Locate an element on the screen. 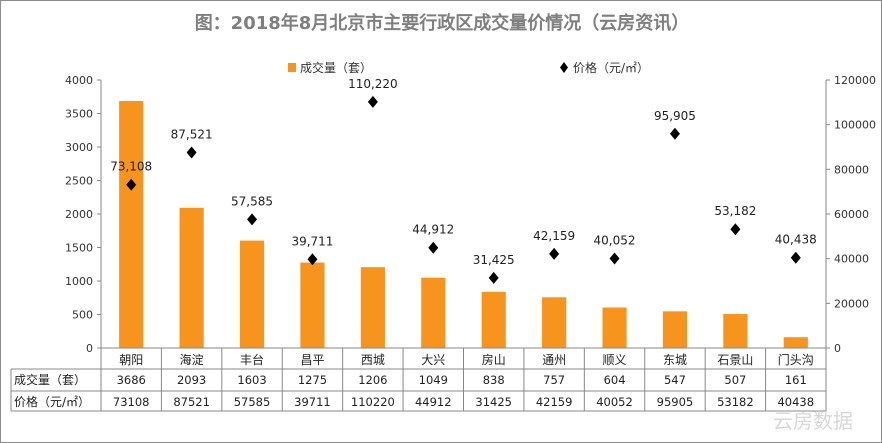  left-tick-label: 0 is located at coordinates (89, 348).